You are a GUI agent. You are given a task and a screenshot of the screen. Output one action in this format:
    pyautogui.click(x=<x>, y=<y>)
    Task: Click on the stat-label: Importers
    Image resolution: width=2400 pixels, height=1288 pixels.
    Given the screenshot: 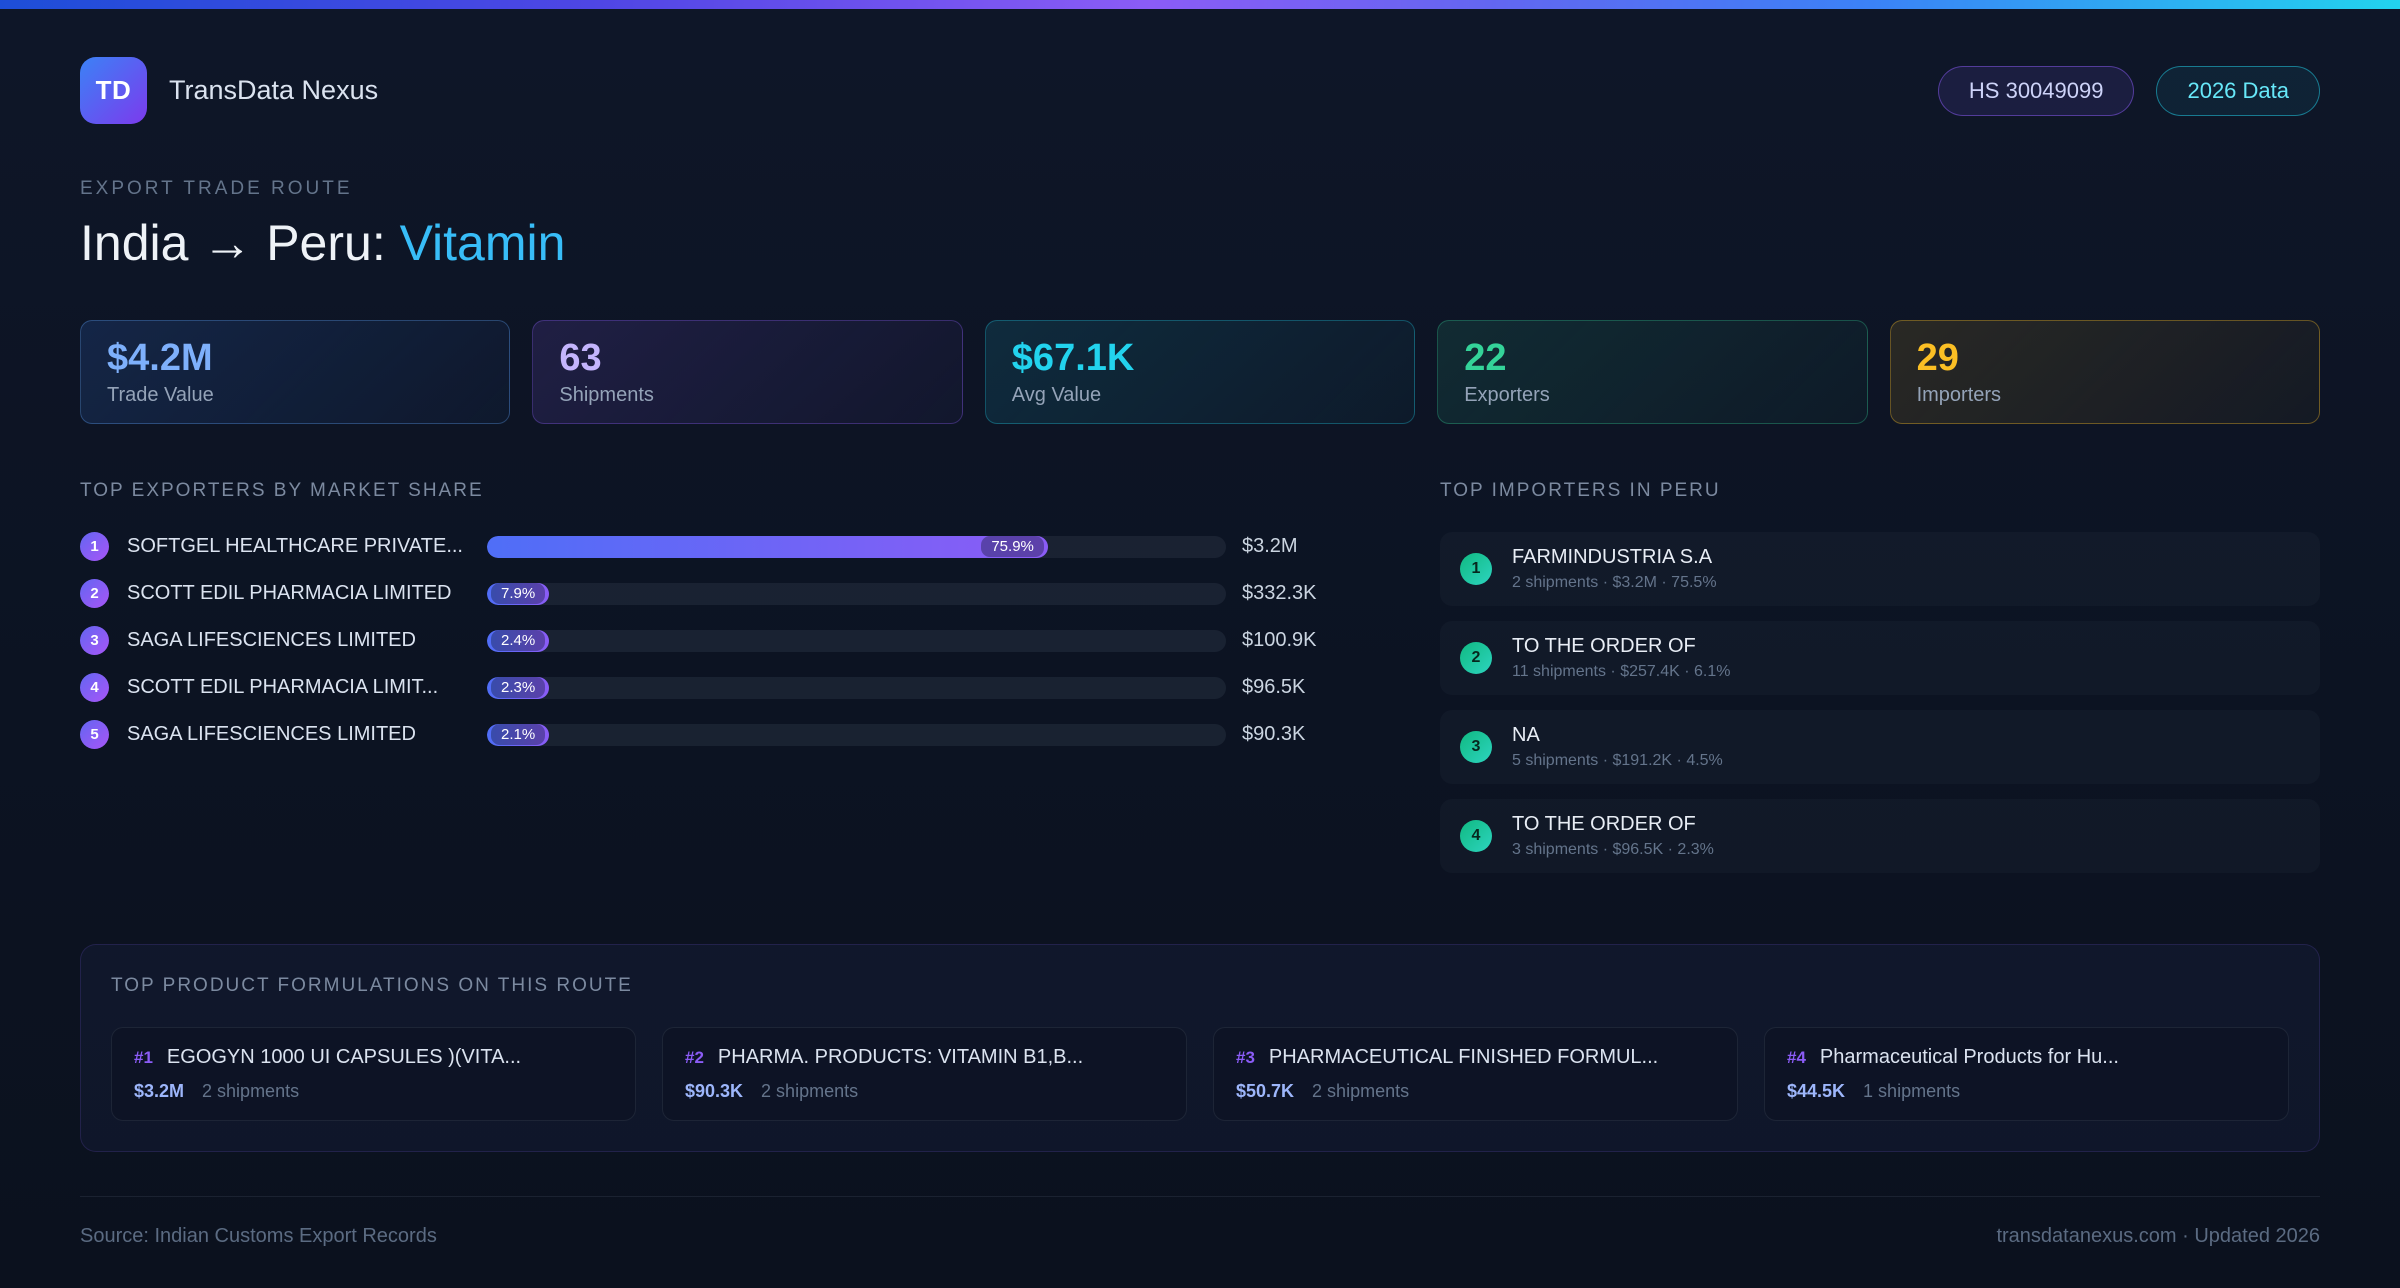 What is the action you would take?
    pyautogui.click(x=1959, y=395)
    